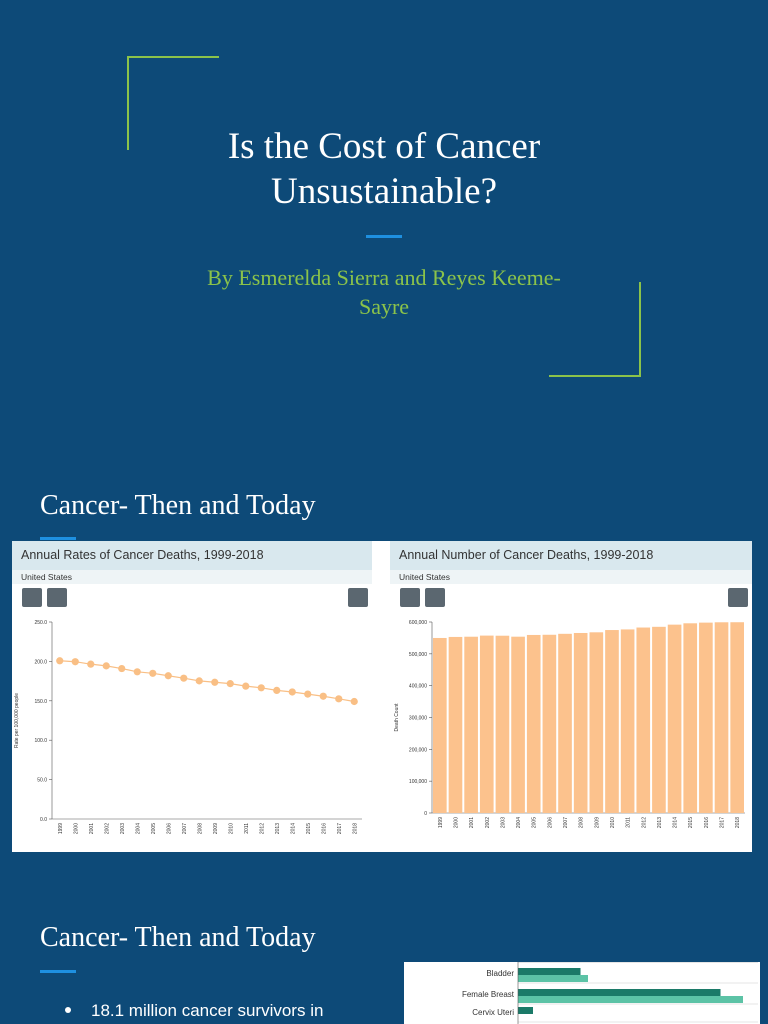 Image resolution: width=768 pixels, height=1024 pixels. Describe the element at coordinates (493, 1012) in the screenshot. I see `category-label: Cervix Uteri` at that location.